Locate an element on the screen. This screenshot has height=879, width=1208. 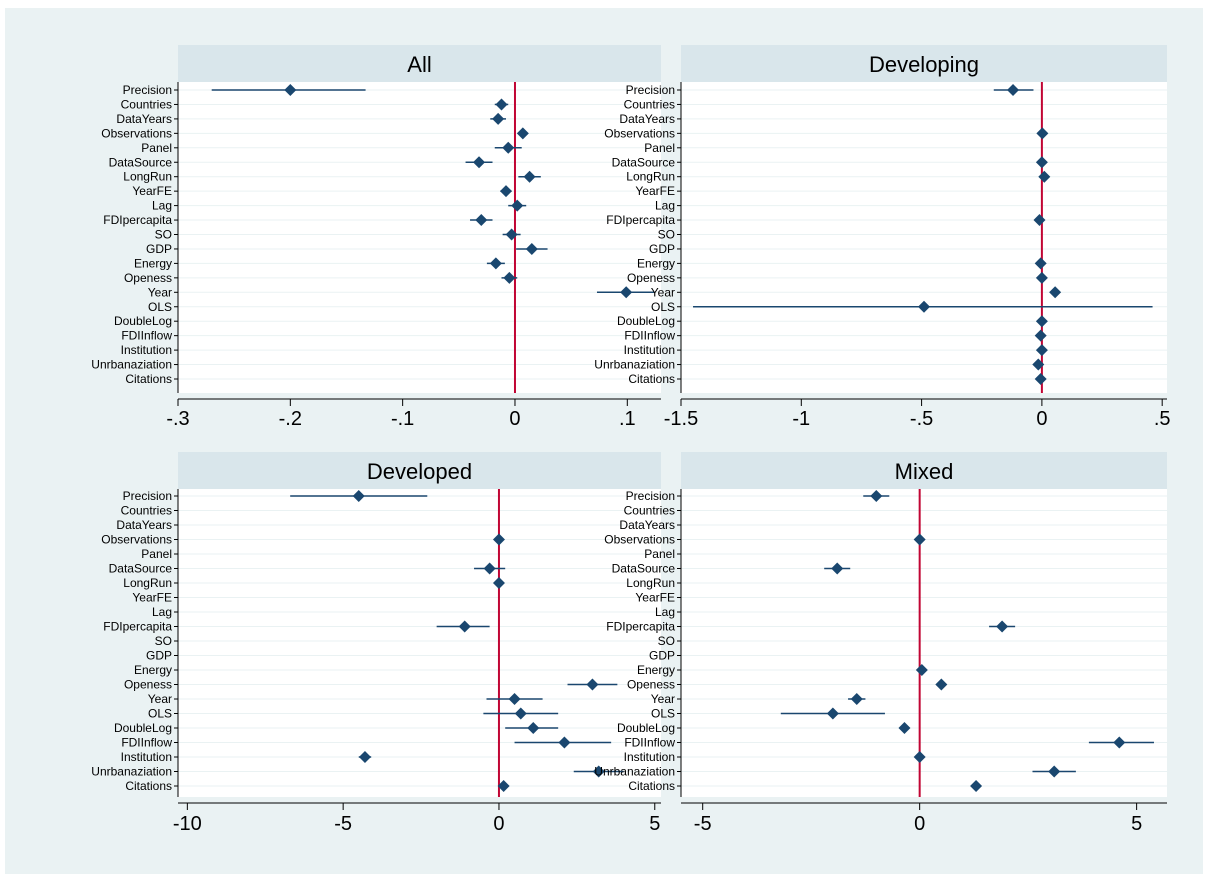
x-tick-label: -.2 is located at coordinates (290, 419).